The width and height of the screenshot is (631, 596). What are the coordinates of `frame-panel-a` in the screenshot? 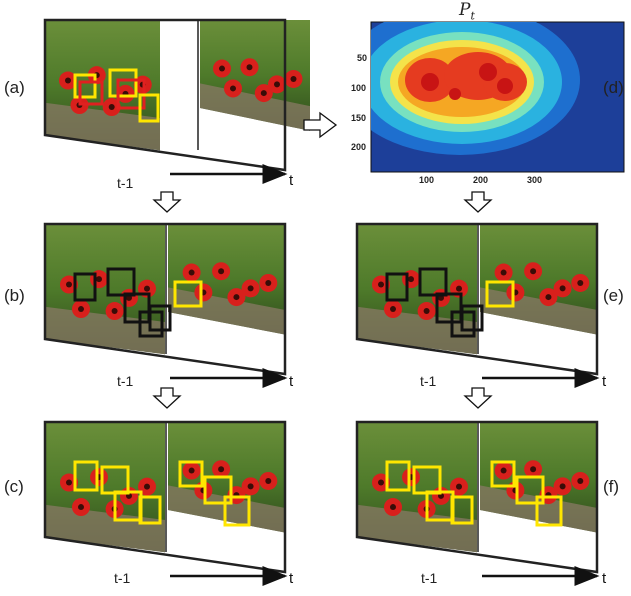 It's located at (176, 101).